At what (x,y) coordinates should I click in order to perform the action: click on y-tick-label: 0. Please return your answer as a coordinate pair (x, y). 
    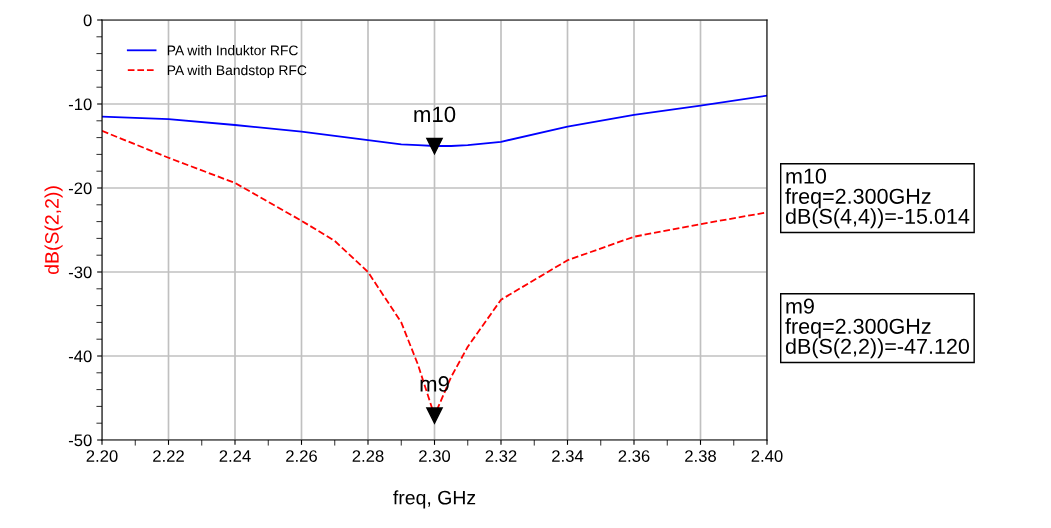
    Looking at the image, I should click on (87, 20).